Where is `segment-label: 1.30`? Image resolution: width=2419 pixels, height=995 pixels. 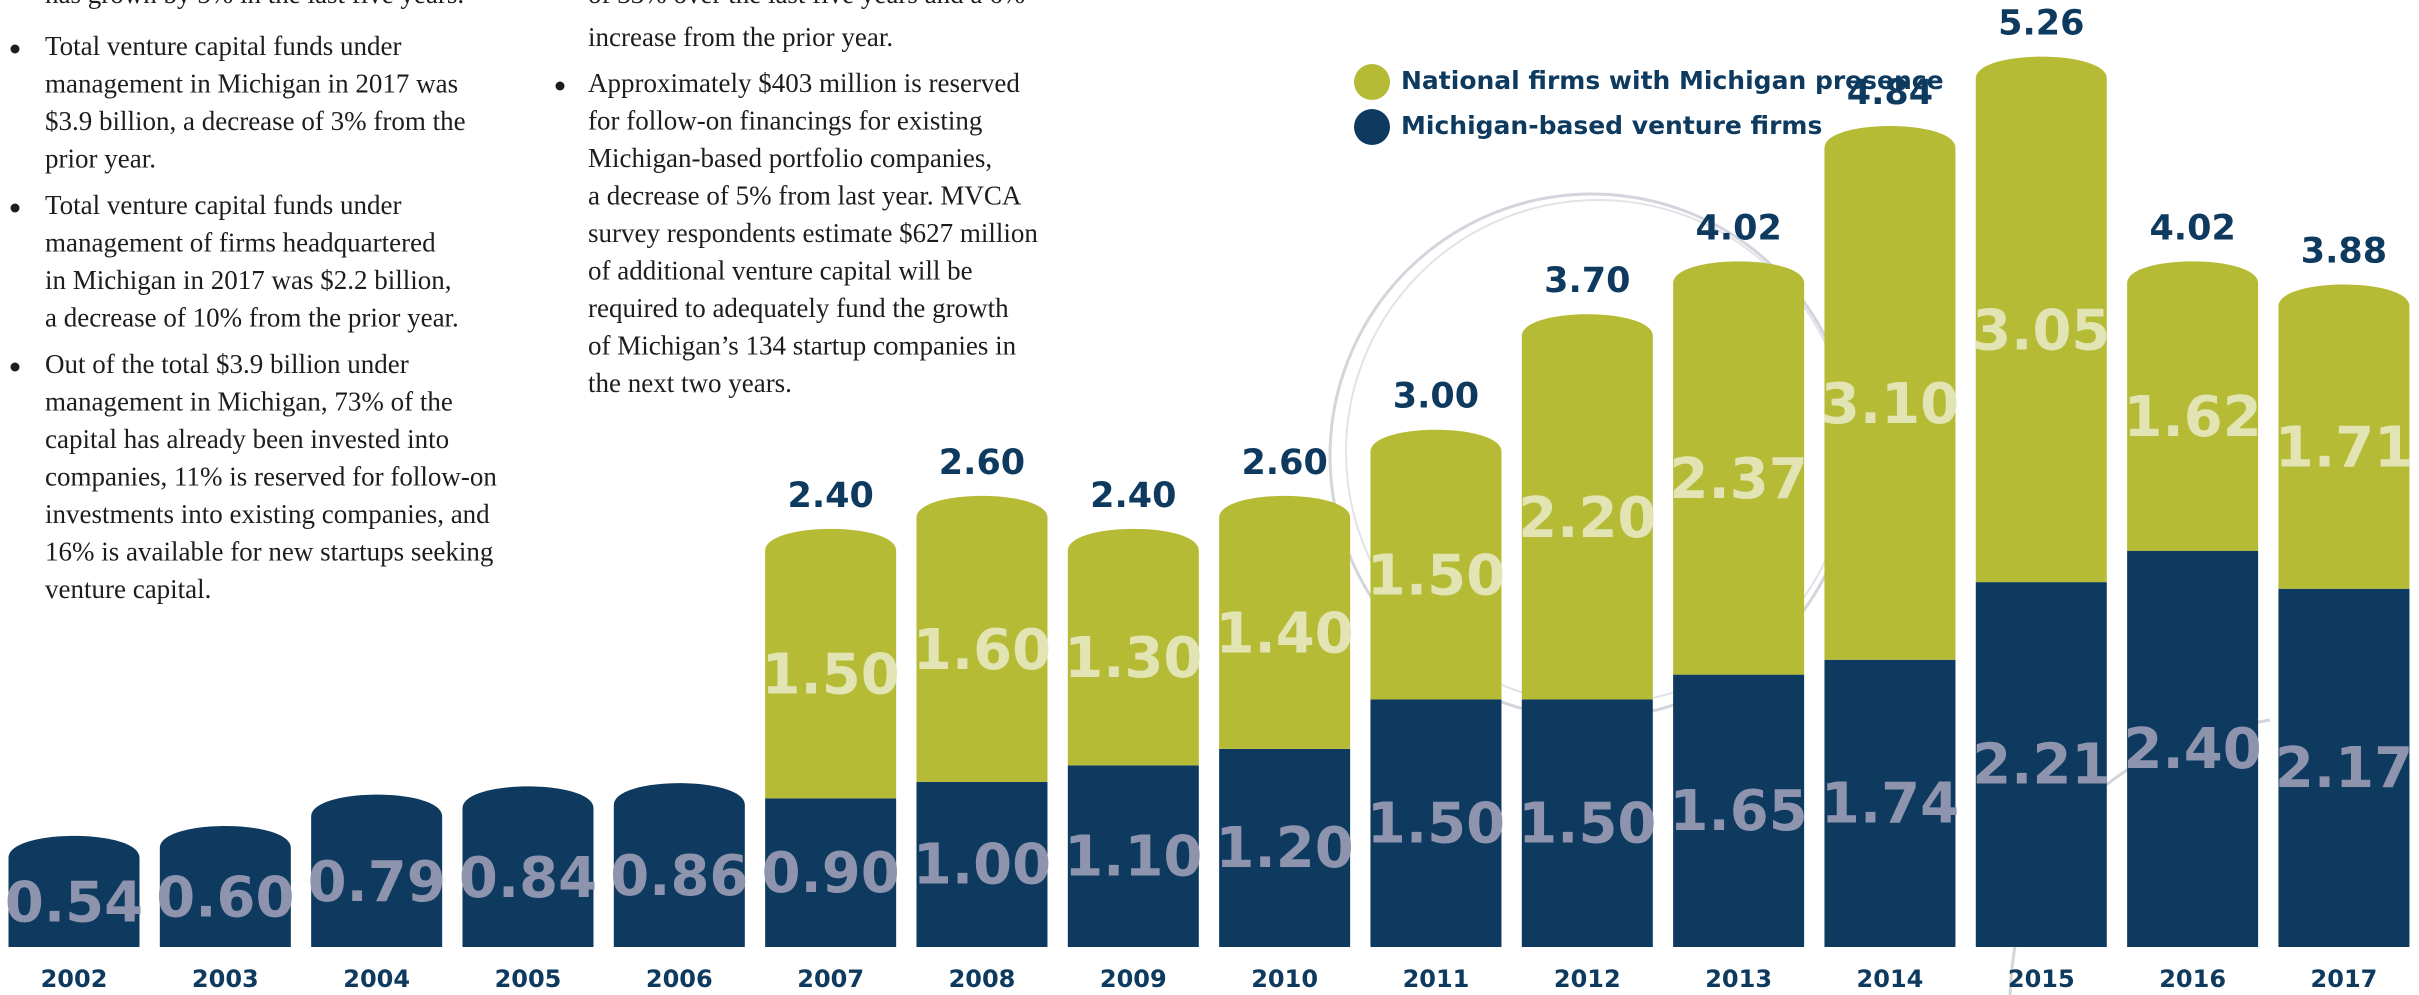 segment-label: 1.30 is located at coordinates (1133, 658).